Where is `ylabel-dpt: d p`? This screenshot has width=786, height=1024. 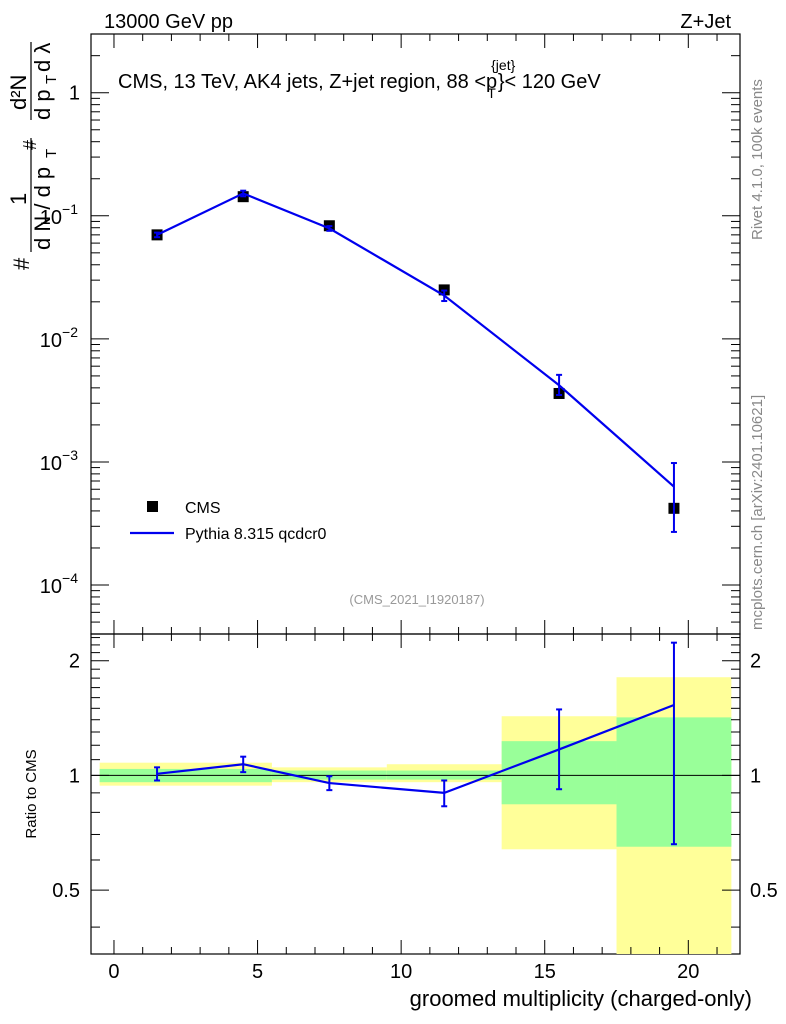
ylabel-dpt: d p is located at coordinates (42, 104).